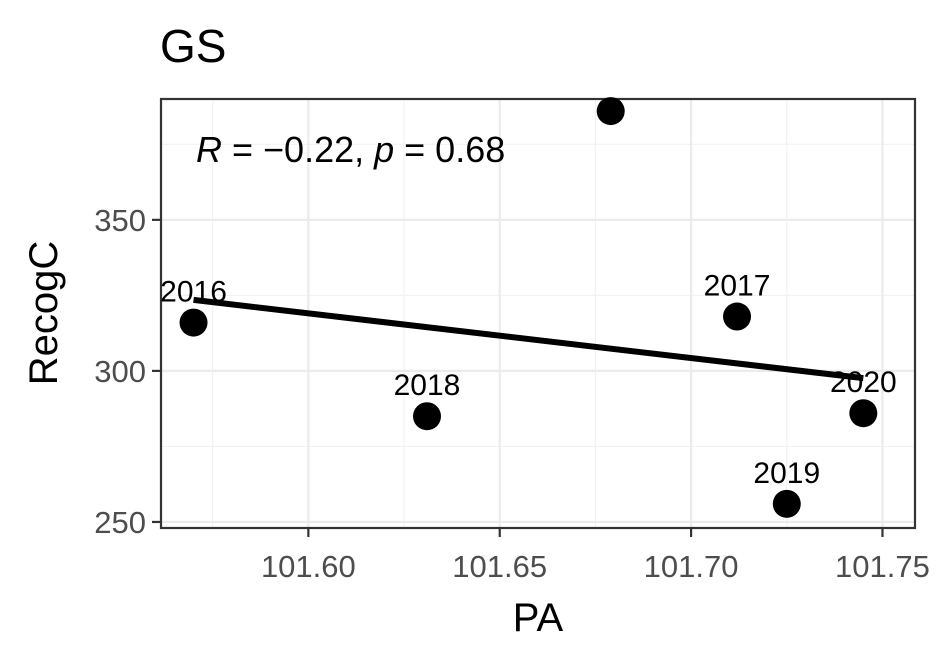  I want to click on y-tick-label: 350, so click(120, 220).